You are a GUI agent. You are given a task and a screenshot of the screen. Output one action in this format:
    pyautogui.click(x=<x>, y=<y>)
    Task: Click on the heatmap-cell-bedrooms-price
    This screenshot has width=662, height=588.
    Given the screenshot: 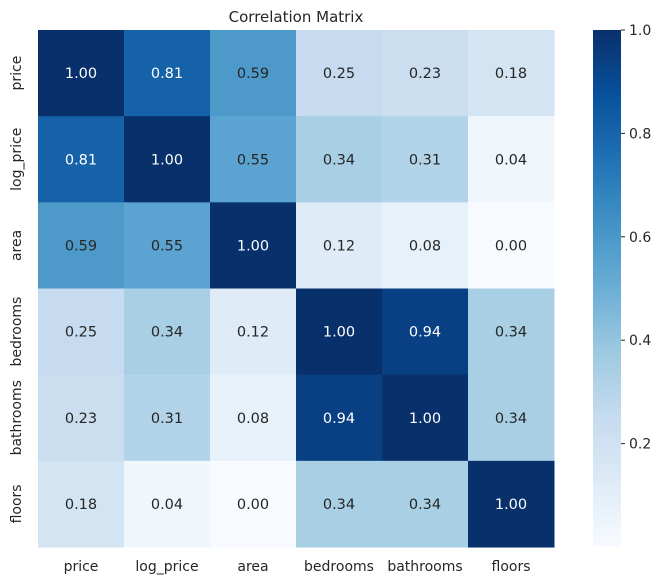 What is the action you would take?
    pyautogui.click(x=81, y=332)
    